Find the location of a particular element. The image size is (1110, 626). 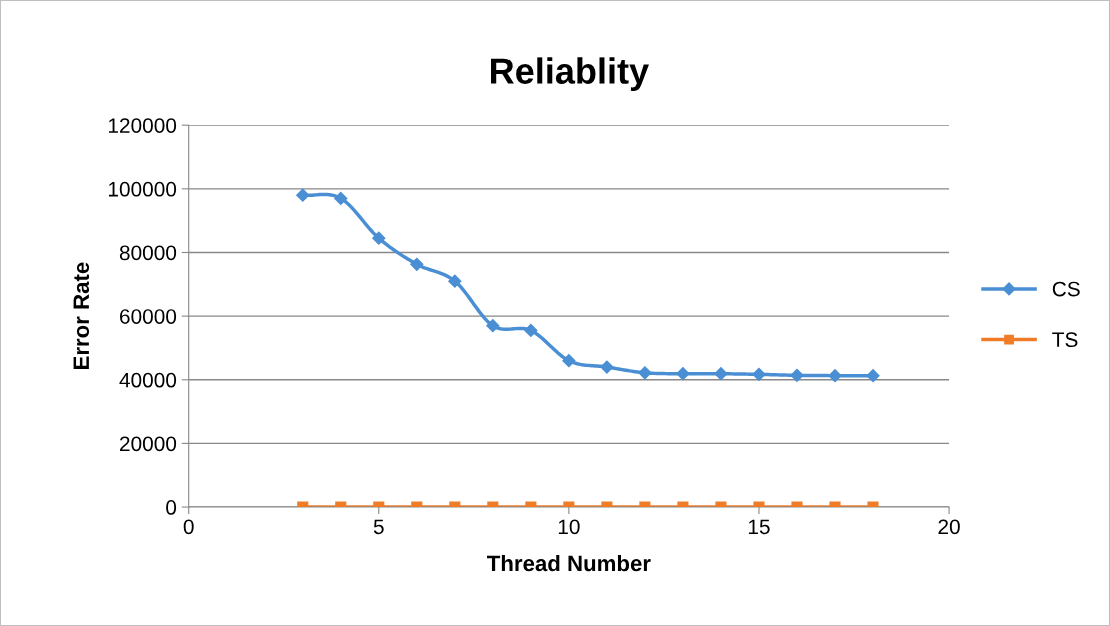

y-tick-label: 80000 is located at coordinates (148, 253).